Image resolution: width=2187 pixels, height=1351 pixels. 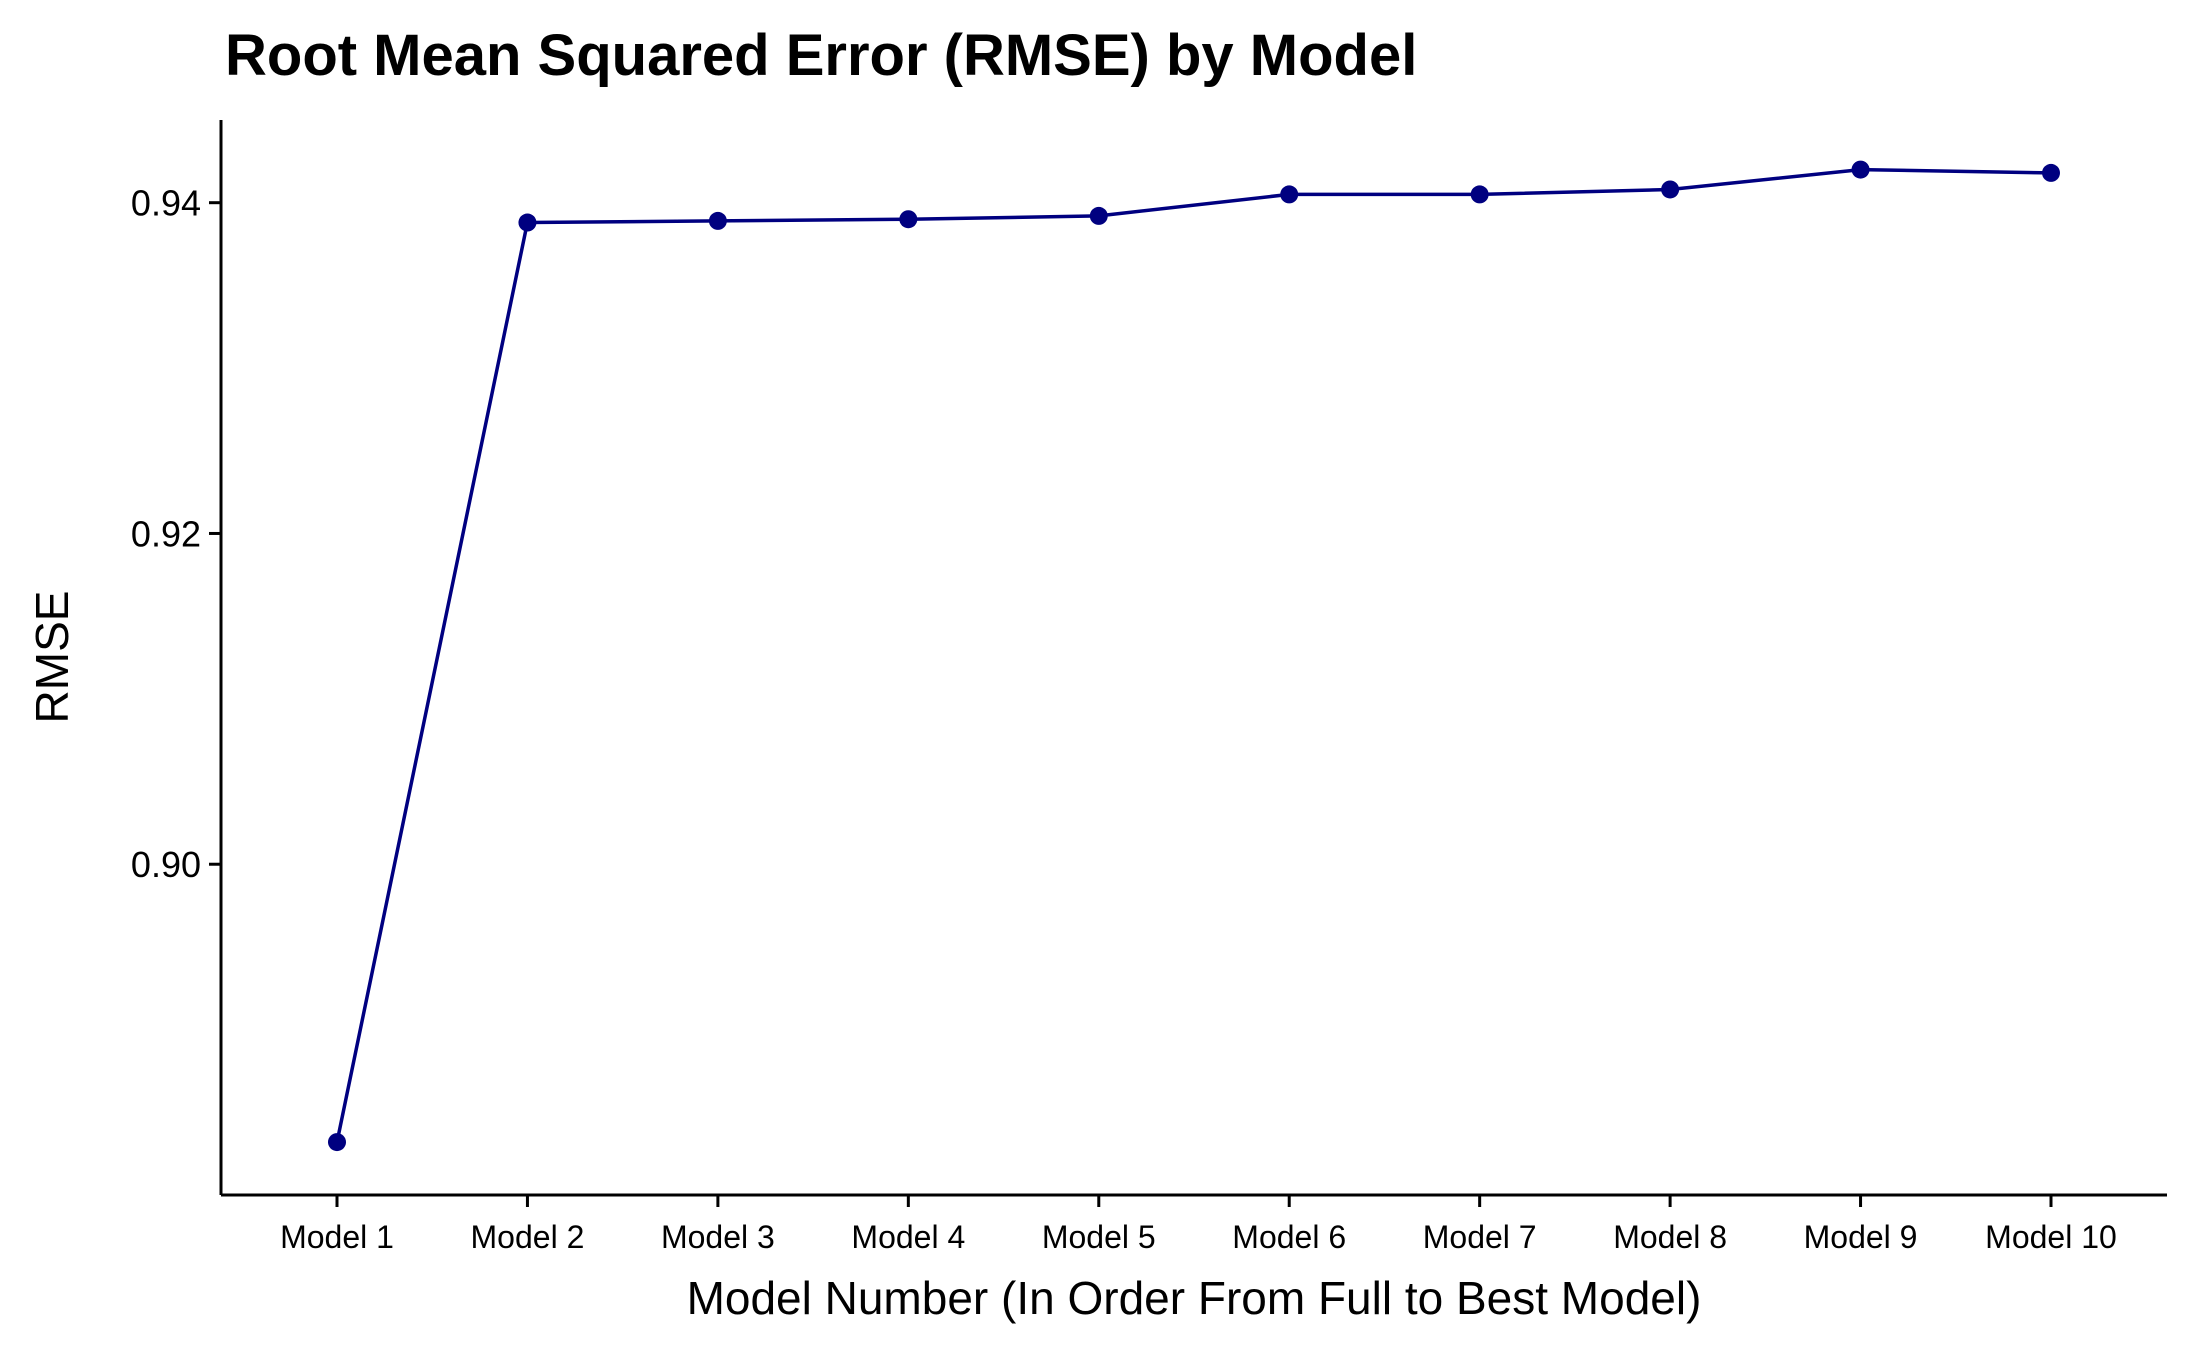 I want to click on x-tick-label: Model 2, so click(x=528, y=1237).